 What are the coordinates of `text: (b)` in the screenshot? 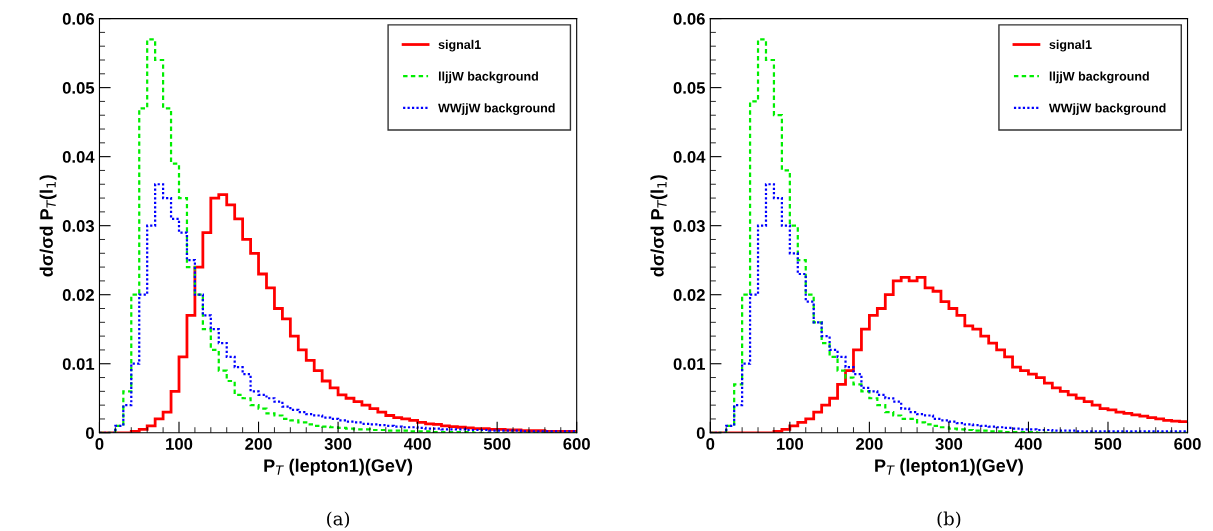 It's located at (949, 519).